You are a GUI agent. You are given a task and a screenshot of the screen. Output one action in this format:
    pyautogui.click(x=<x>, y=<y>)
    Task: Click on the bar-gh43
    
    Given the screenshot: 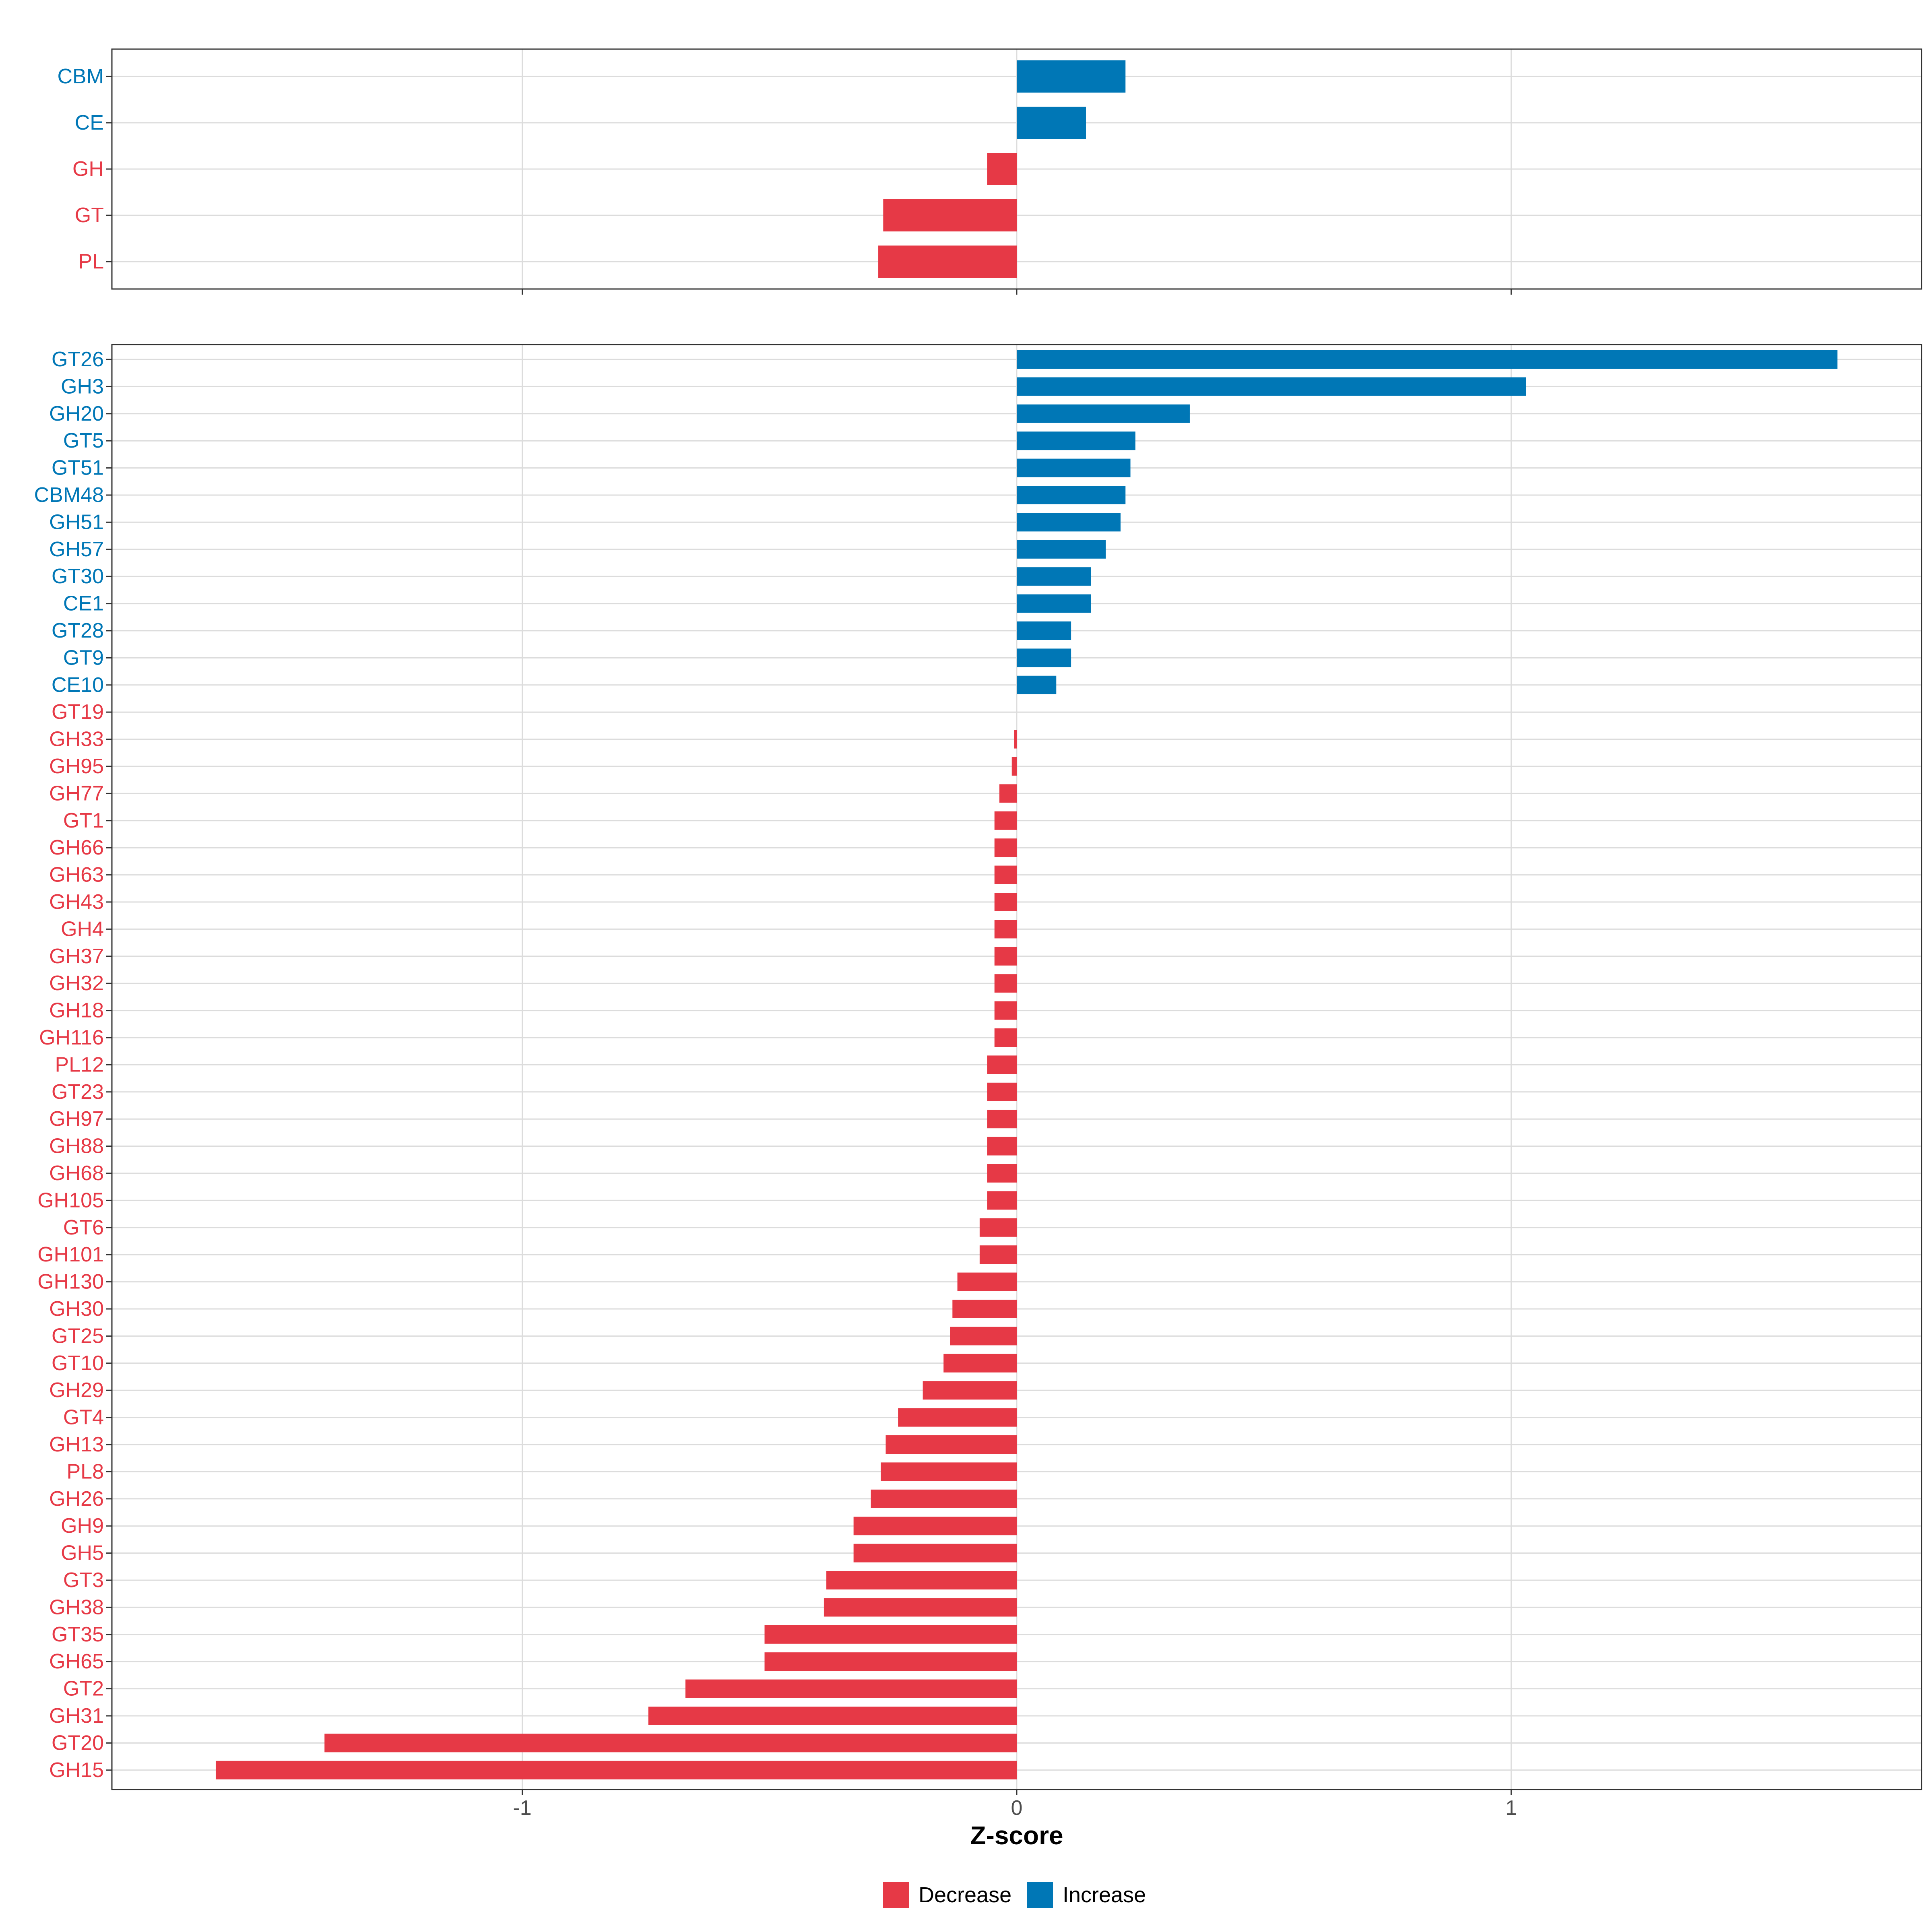 What is the action you would take?
    pyautogui.click(x=1006, y=902)
    